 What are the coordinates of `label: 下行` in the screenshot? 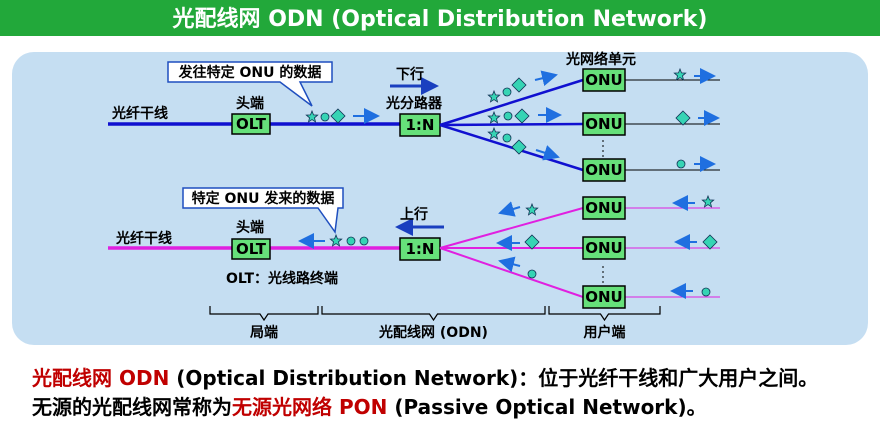 It's located at (410, 74).